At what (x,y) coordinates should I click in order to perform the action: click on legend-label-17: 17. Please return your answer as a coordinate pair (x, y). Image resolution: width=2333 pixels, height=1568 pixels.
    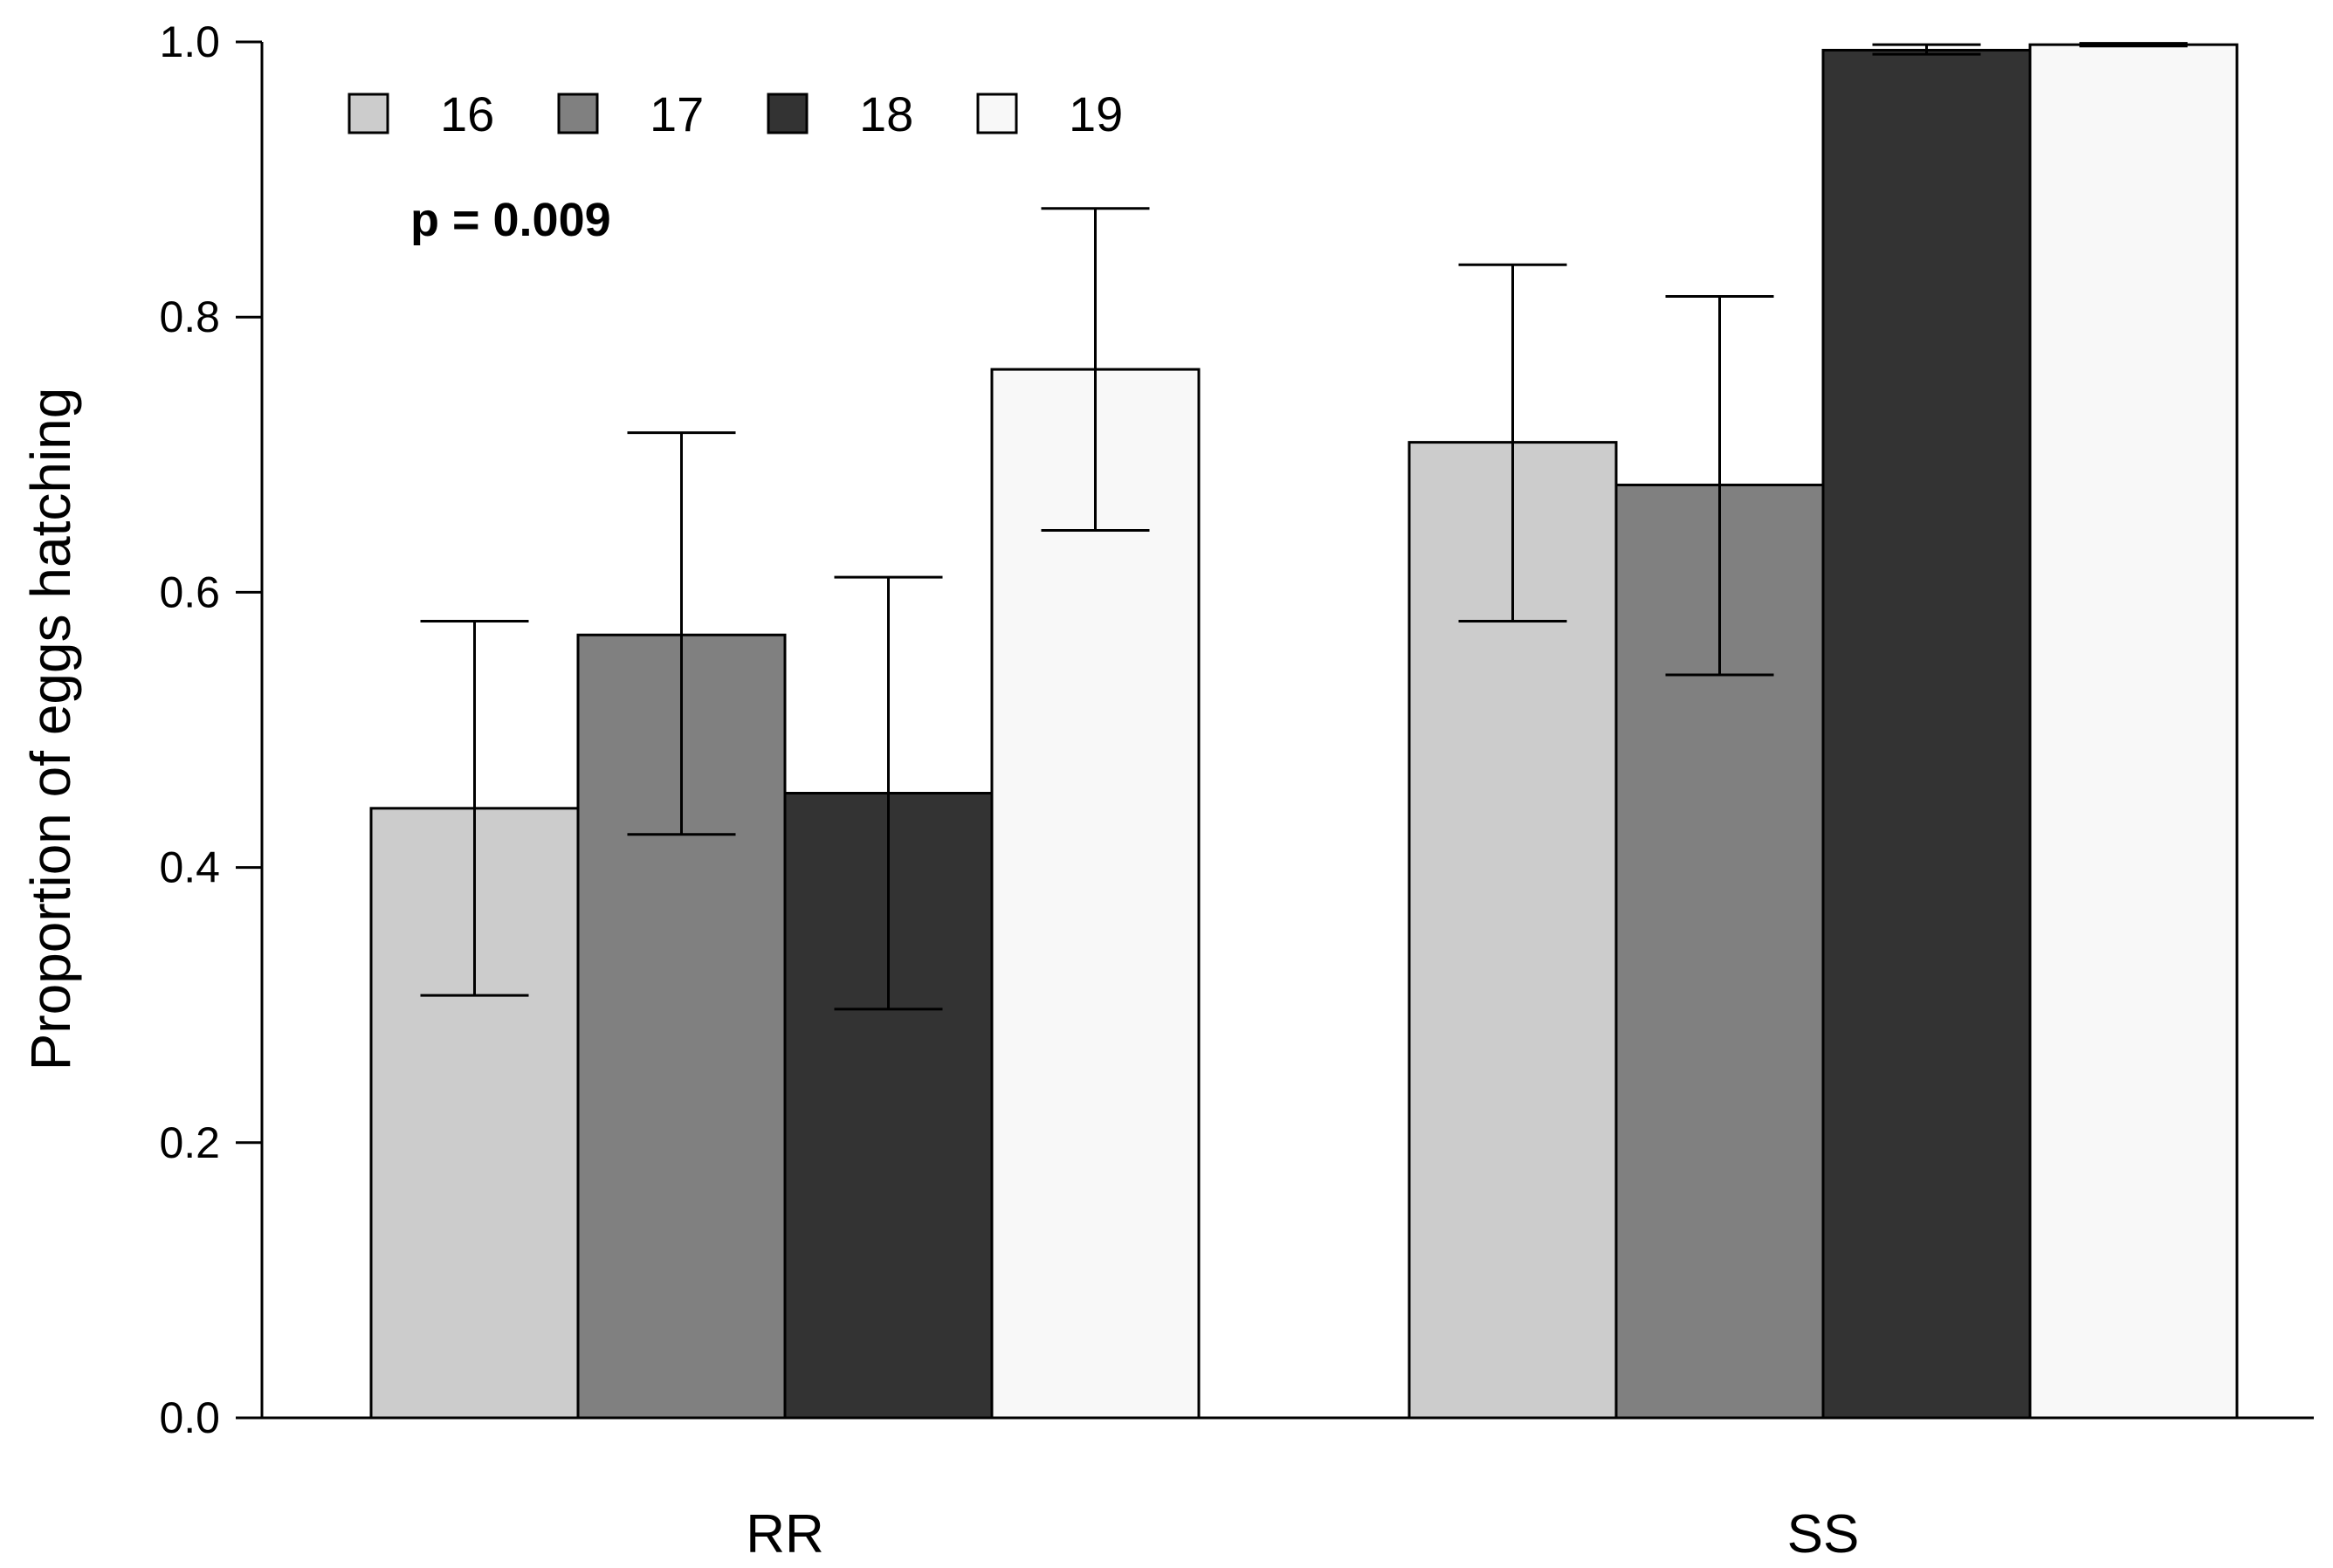
    Looking at the image, I should click on (677, 114).